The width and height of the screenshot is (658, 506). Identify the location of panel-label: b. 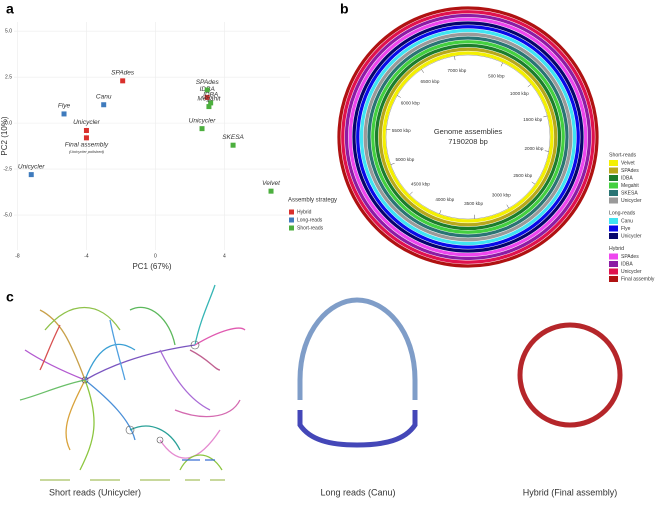
(344, 9).